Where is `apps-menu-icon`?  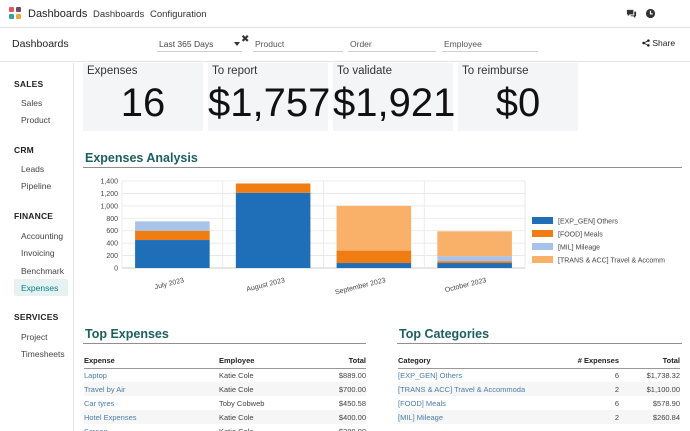
apps-menu-icon is located at coordinates (15, 13).